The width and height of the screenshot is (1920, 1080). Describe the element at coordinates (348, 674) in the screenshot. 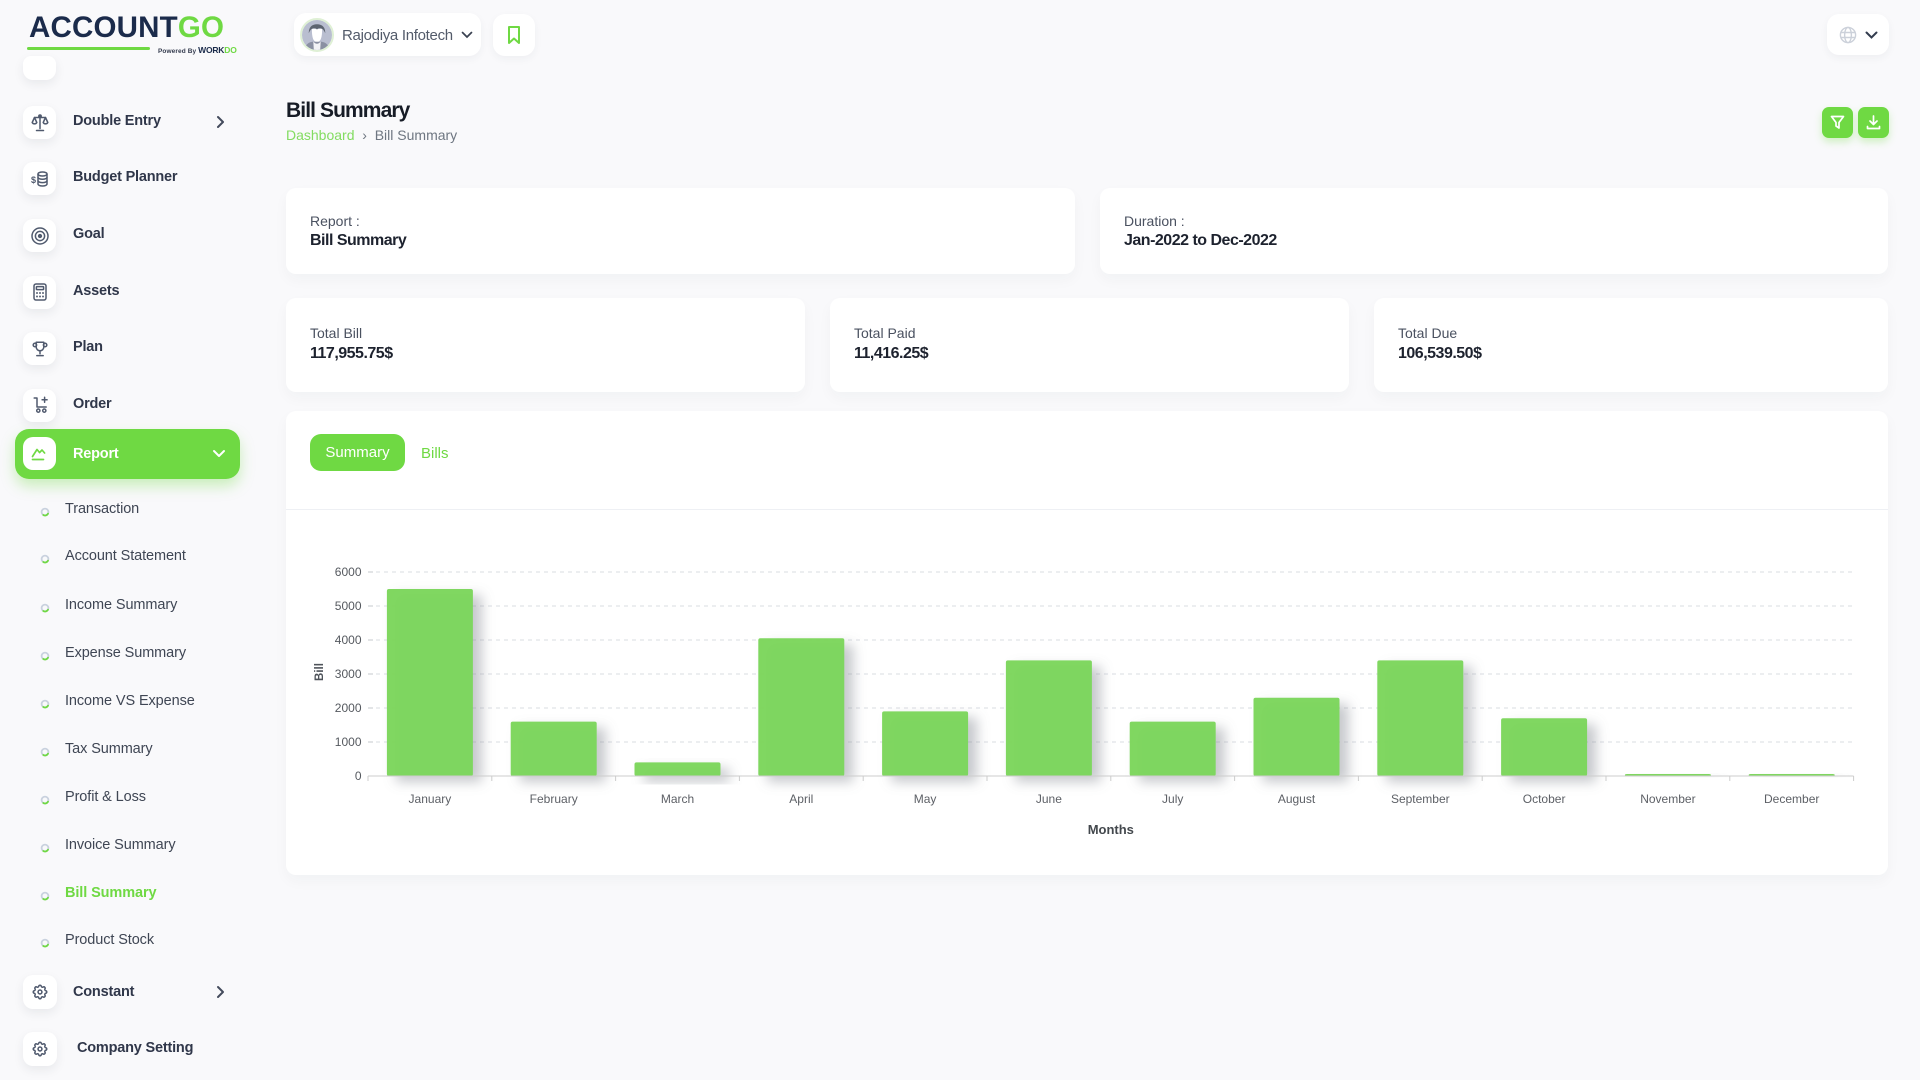

I see `svg-text: 3000` at that location.